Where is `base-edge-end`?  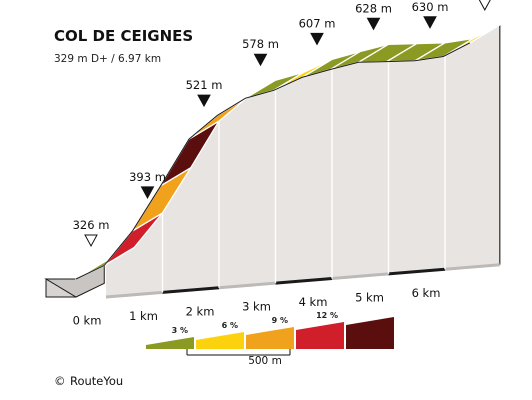 base-edge-end is located at coordinates (472, 267).